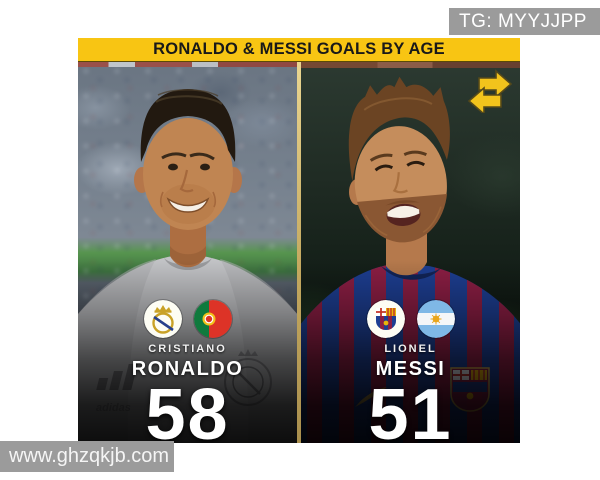 The height and width of the screenshot is (480, 600). Describe the element at coordinates (187, 319) in the screenshot. I see `ronaldo-badges` at that location.